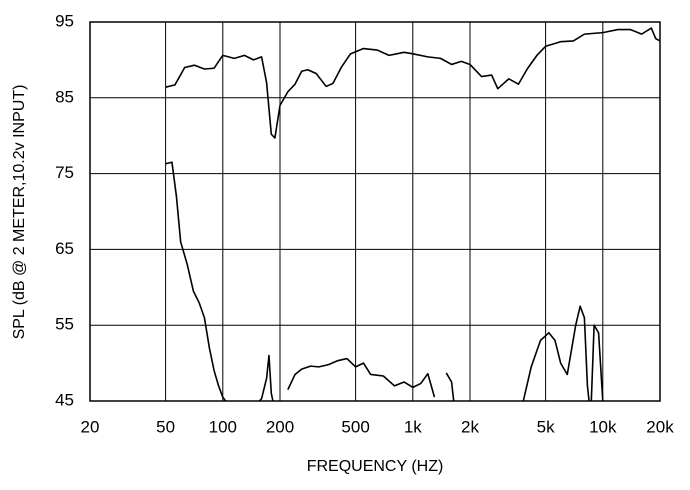 Image resolution: width=690 pixels, height=490 pixels. Describe the element at coordinates (19, 212) in the screenshot. I see `y-axis-label: SPL (dB @ 2 METER,10.2v INPUT)` at that location.